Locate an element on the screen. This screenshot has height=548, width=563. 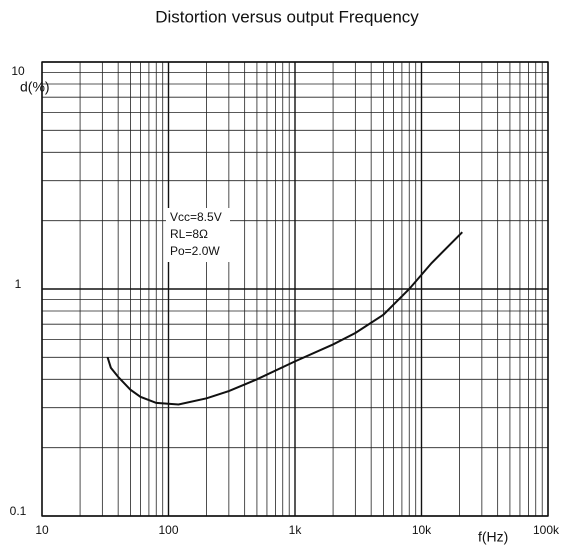
x-axis-label: f(Hz) is located at coordinates (493, 537).